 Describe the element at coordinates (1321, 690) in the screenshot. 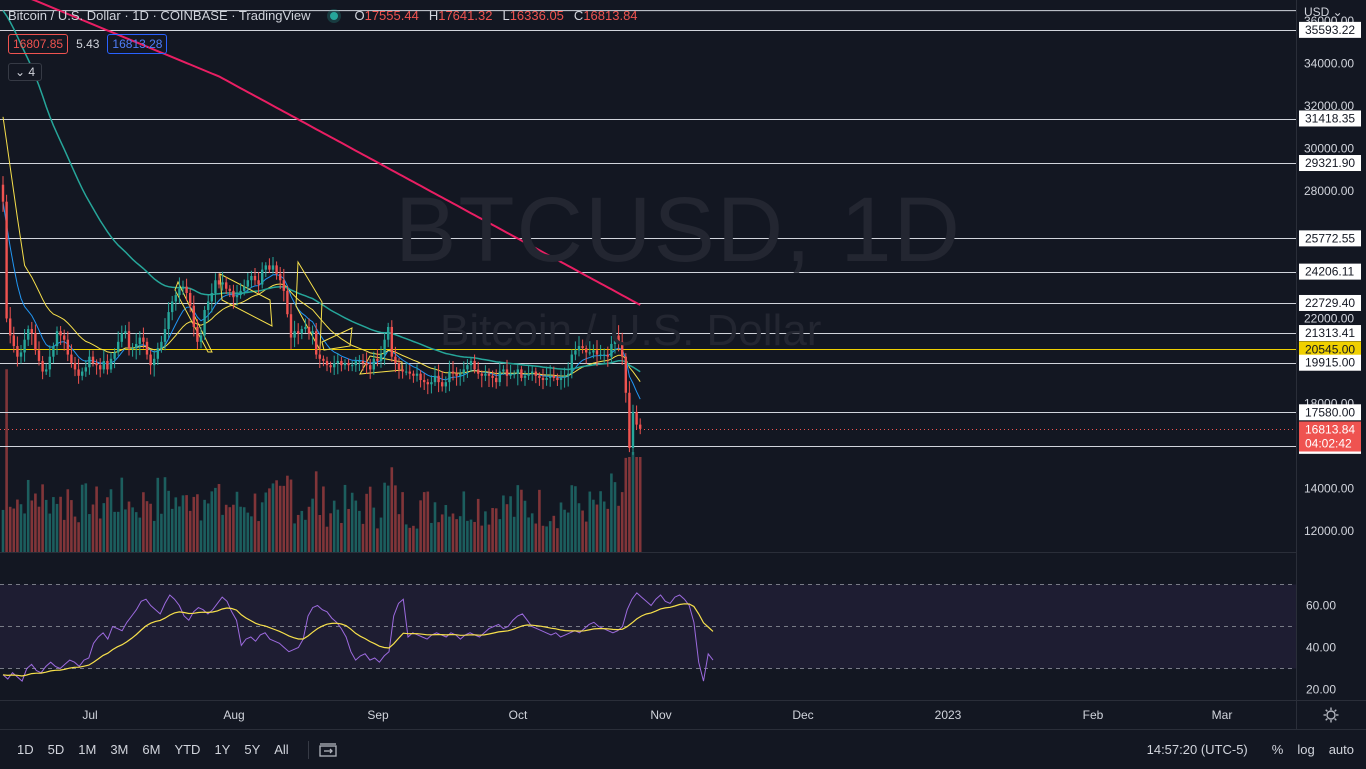

I see `rsi-tick-label: 20.00` at that location.